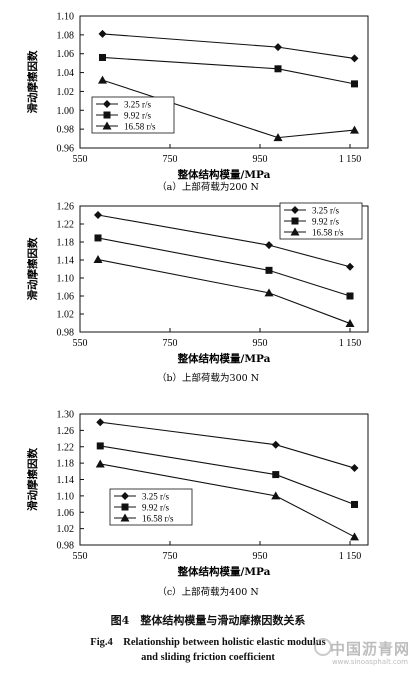 Image resolution: width=416 pixels, height=674 pixels. Describe the element at coordinates (369, 649) in the screenshot. I see `watermark-main-text: 中国沥青网` at that location.